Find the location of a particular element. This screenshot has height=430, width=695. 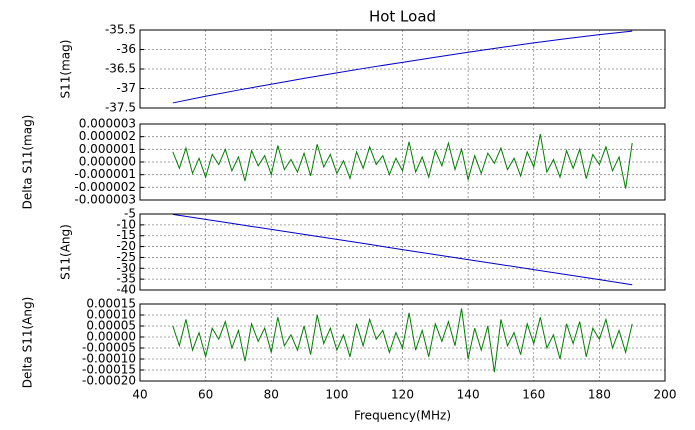

y-tick-label: -37 is located at coordinates (126, 88).